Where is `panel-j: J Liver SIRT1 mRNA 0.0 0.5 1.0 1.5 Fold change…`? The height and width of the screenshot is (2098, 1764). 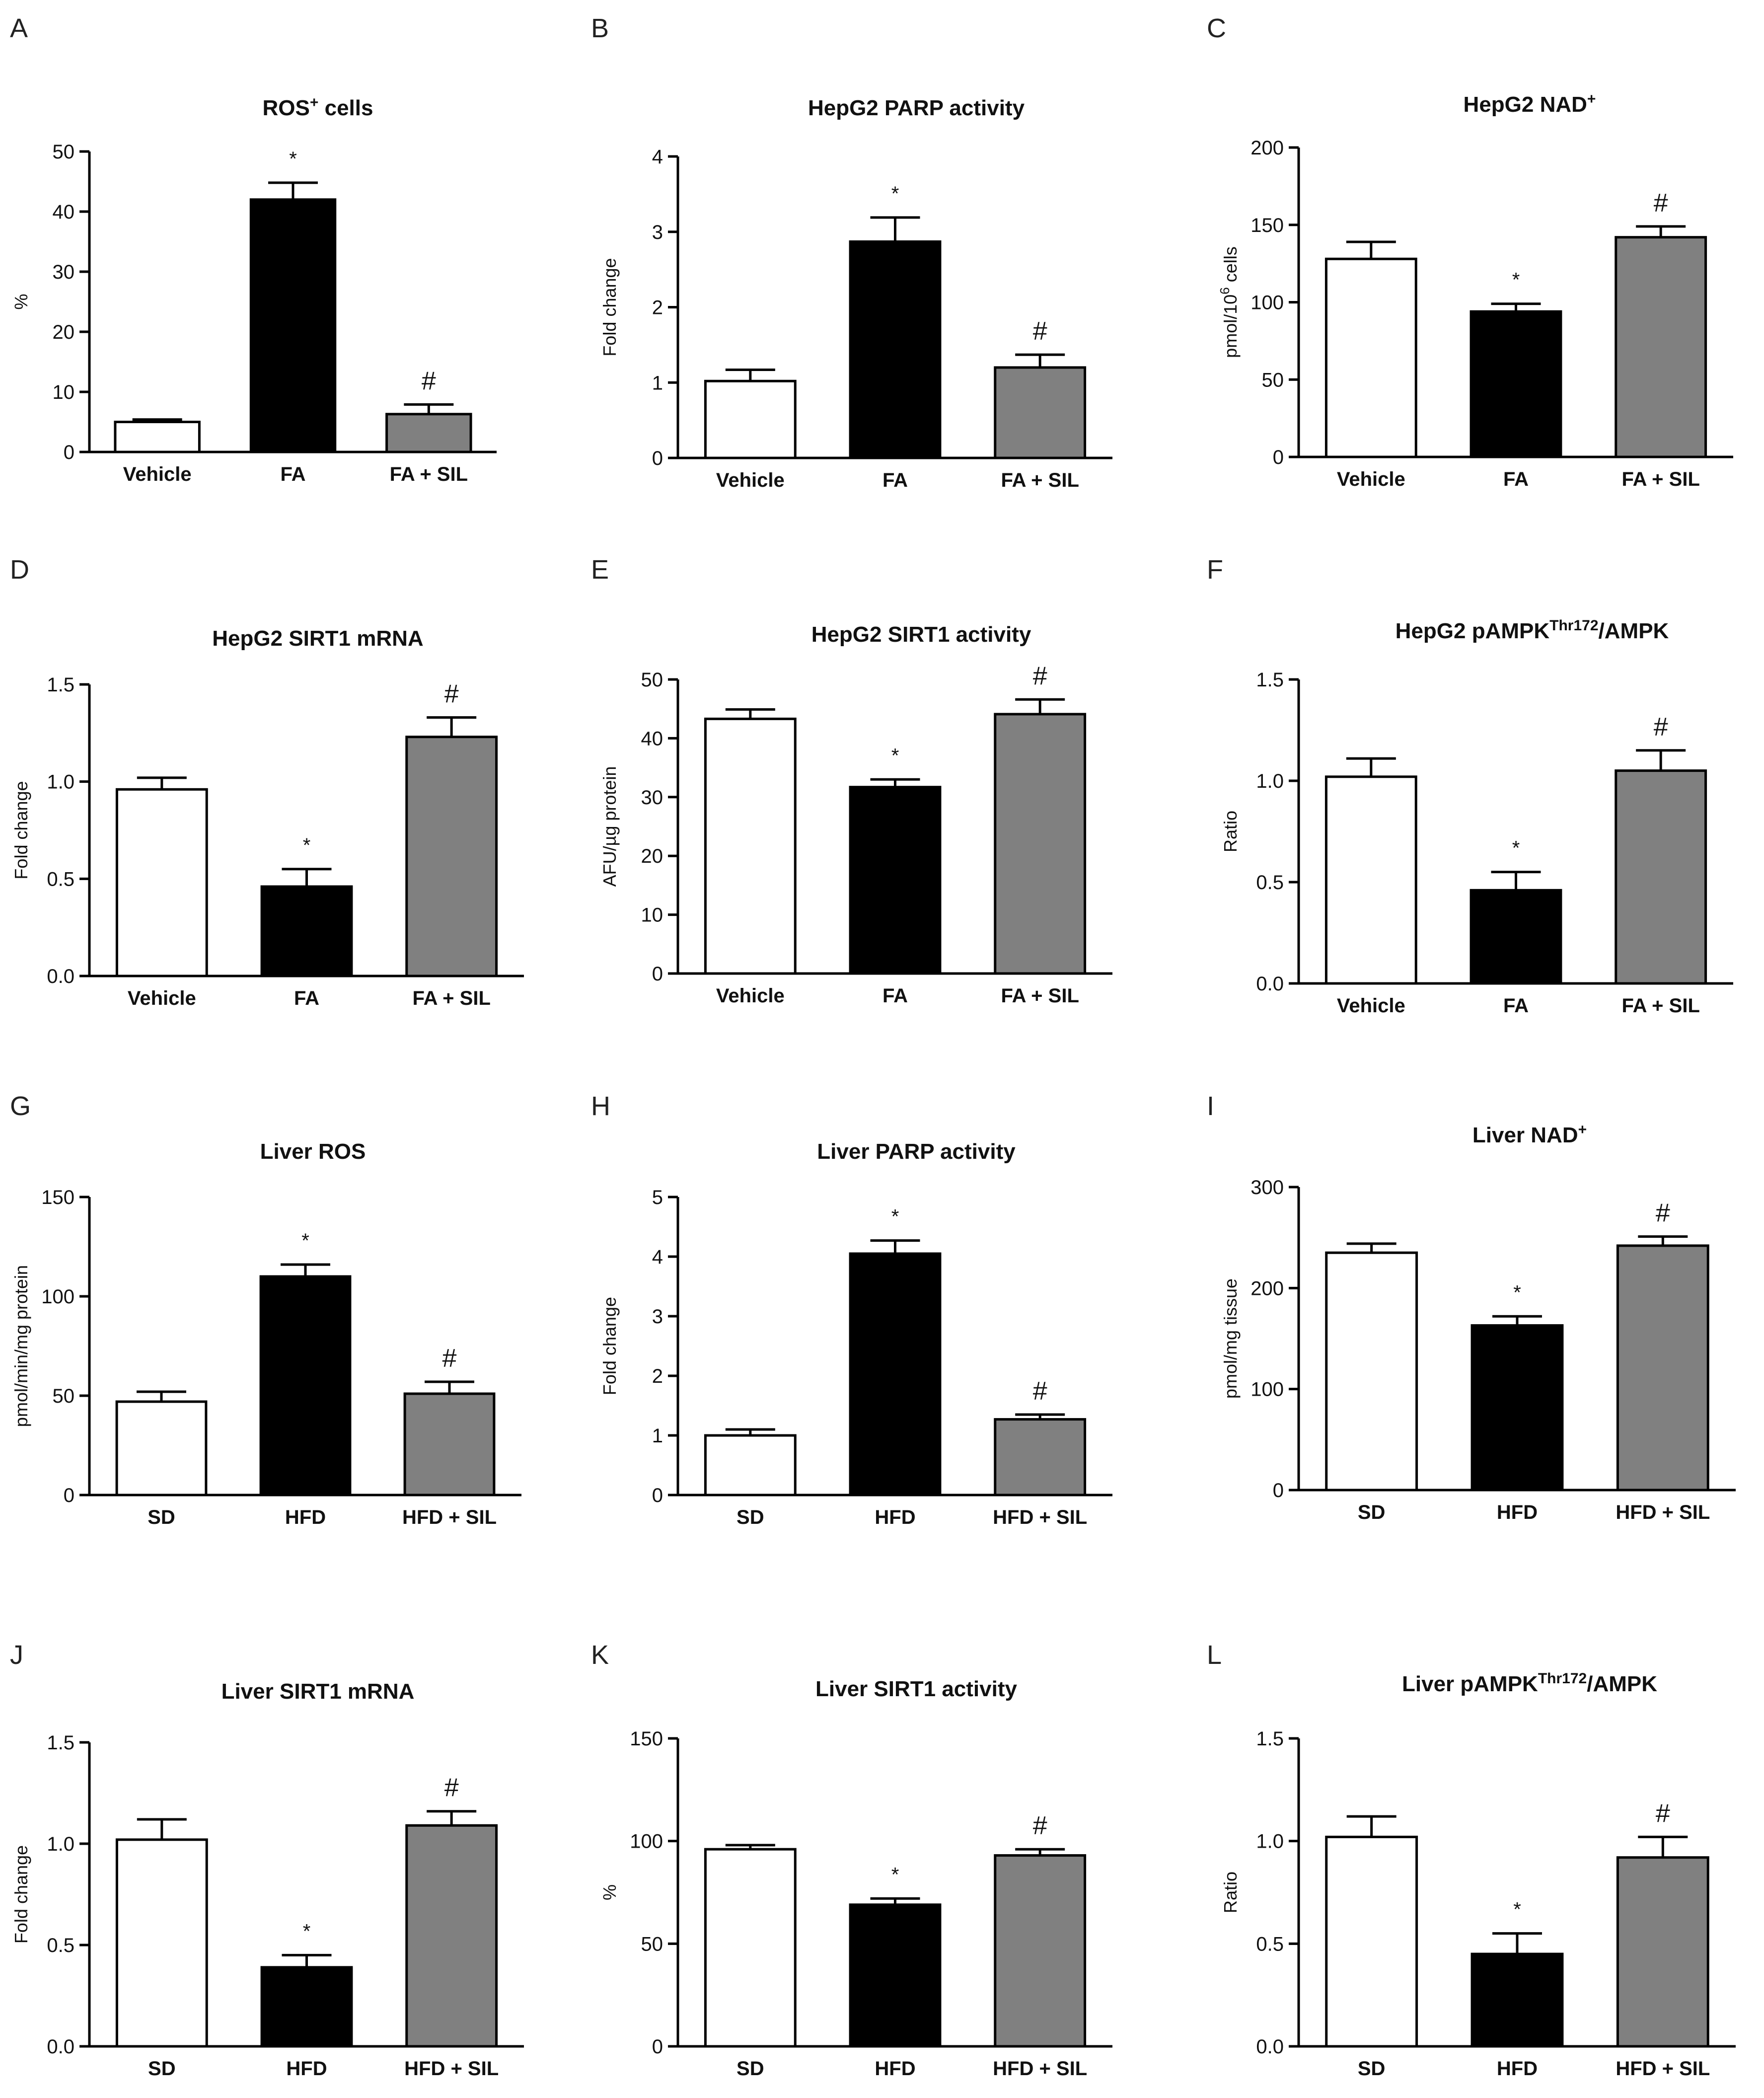
panel-j: J Liver SIRT1 mRNA 0.0 0.5 1.0 1.5 Fold change… is located at coordinates (267, 1860).